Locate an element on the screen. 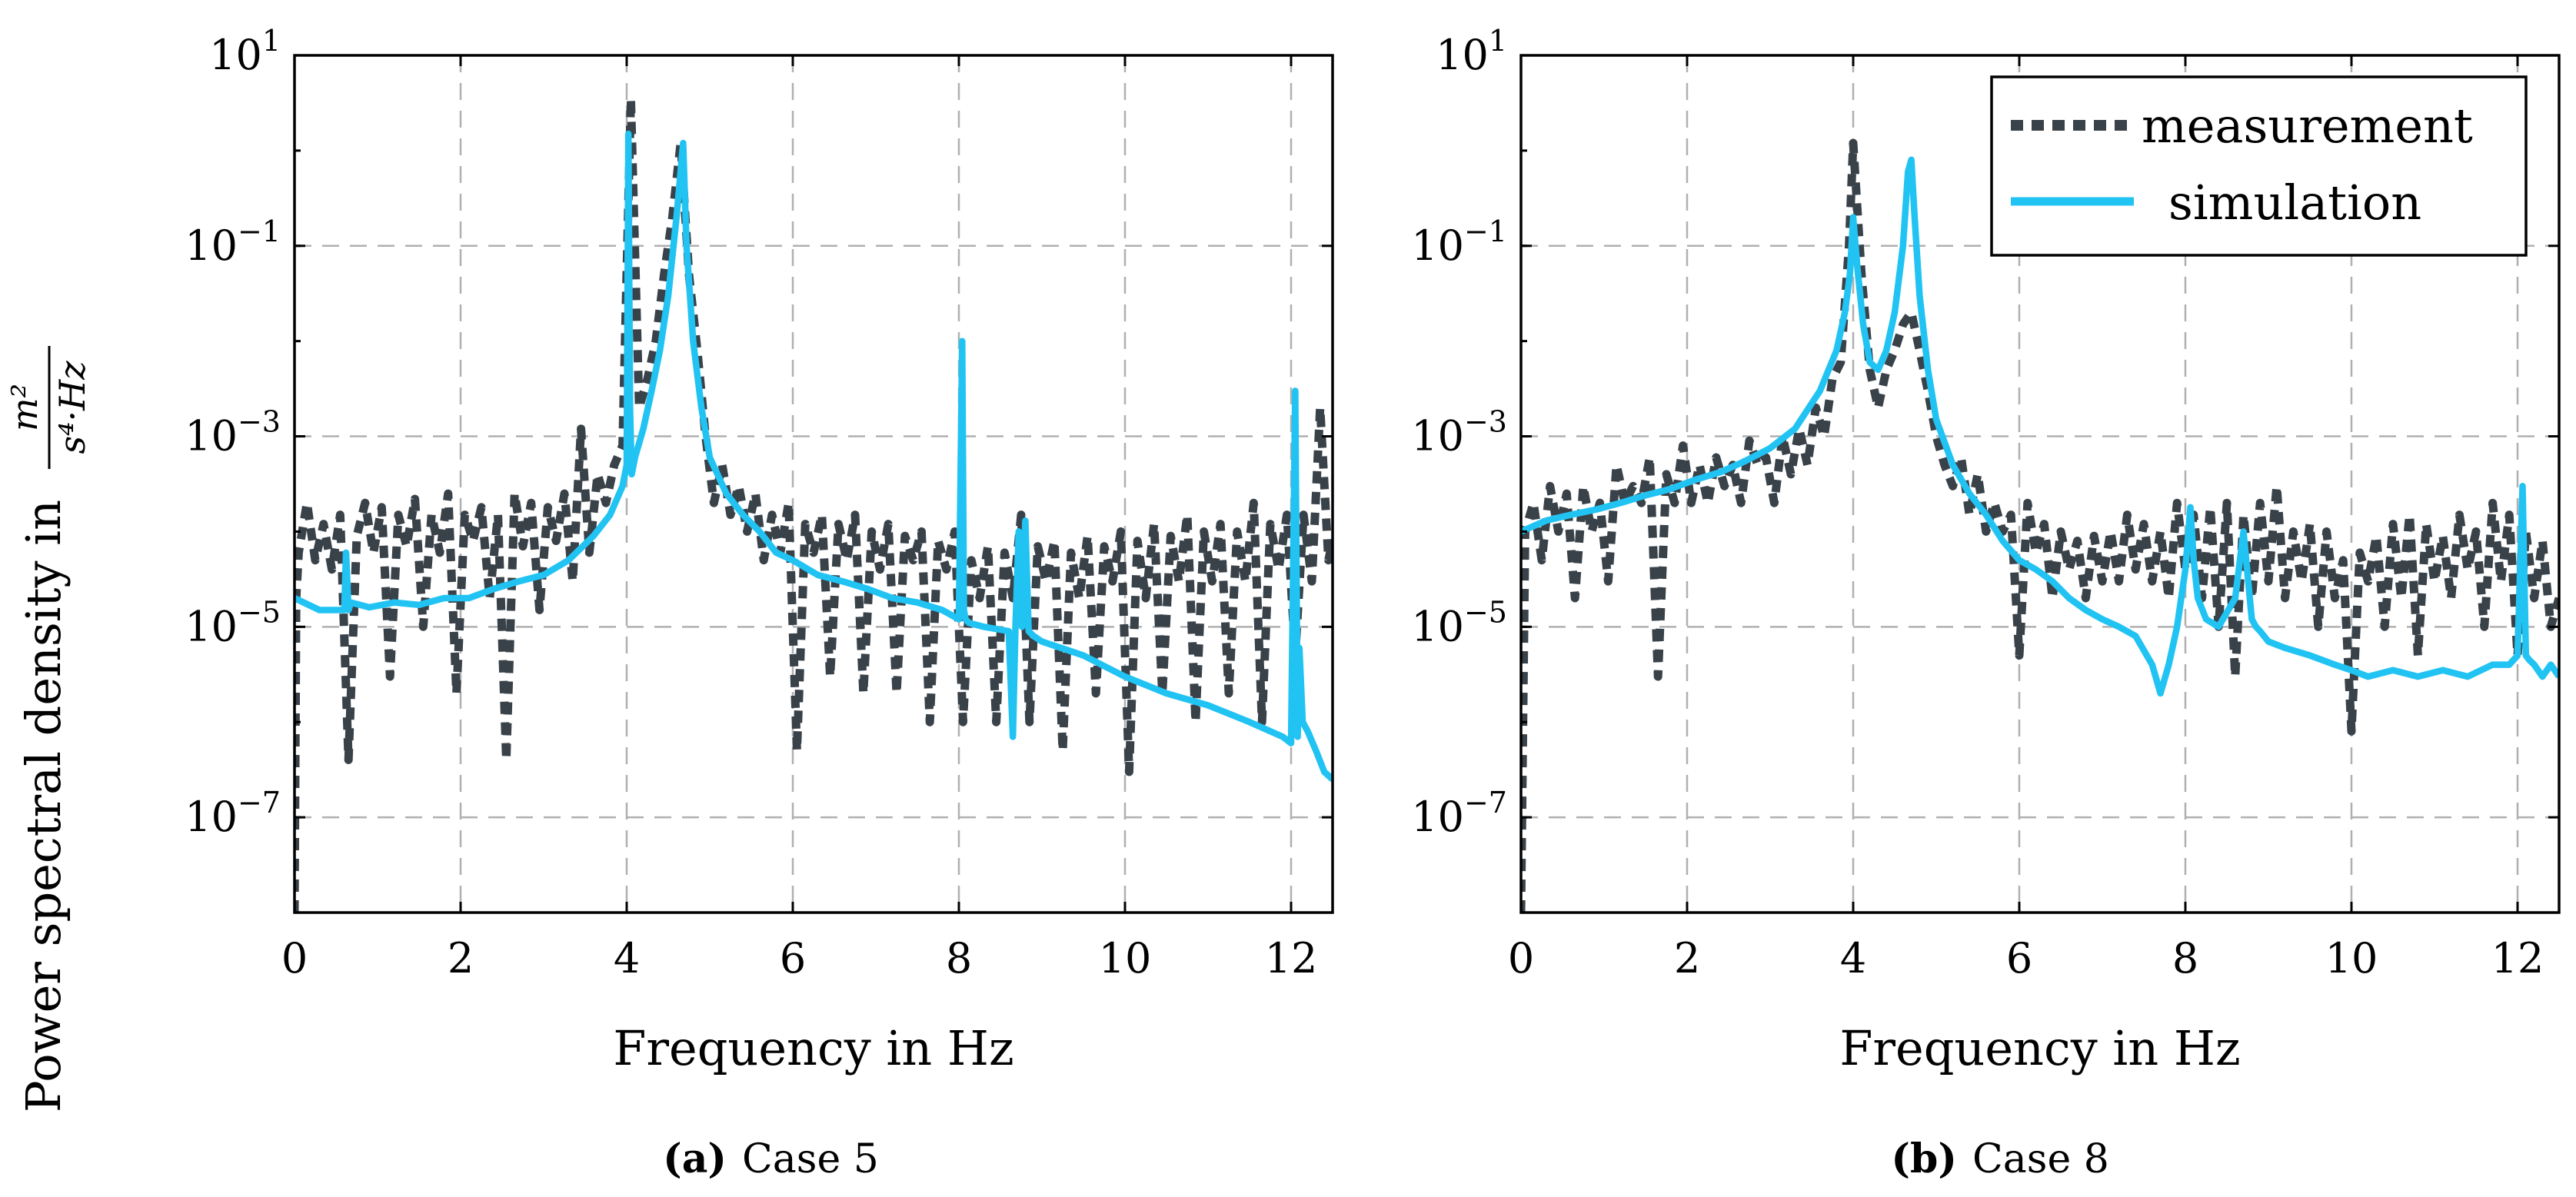  panel-b-x-axis-title: Frequency in Hz is located at coordinates (2039, 1048).